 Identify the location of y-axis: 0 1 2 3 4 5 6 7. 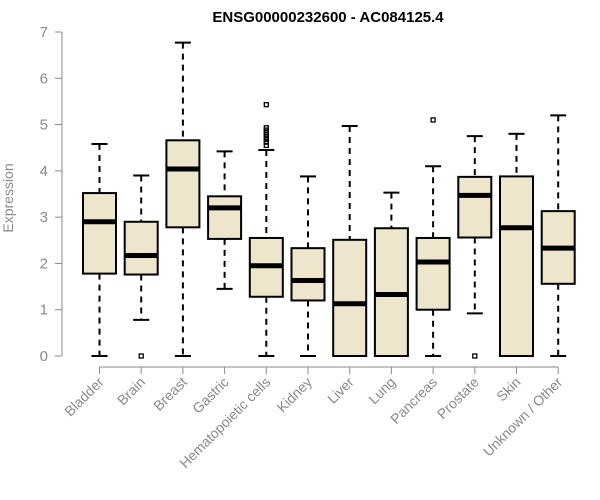
(51, 194).